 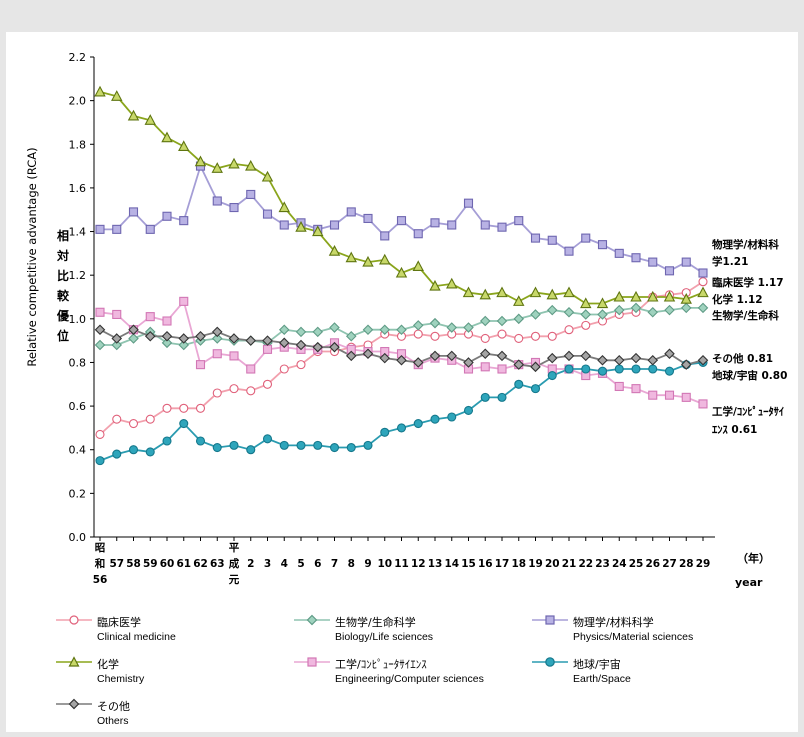 What do you see at coordinates (569, 564) in the screenshot?
I see `x-tick-label: 21` at bounding box center [569, 564].